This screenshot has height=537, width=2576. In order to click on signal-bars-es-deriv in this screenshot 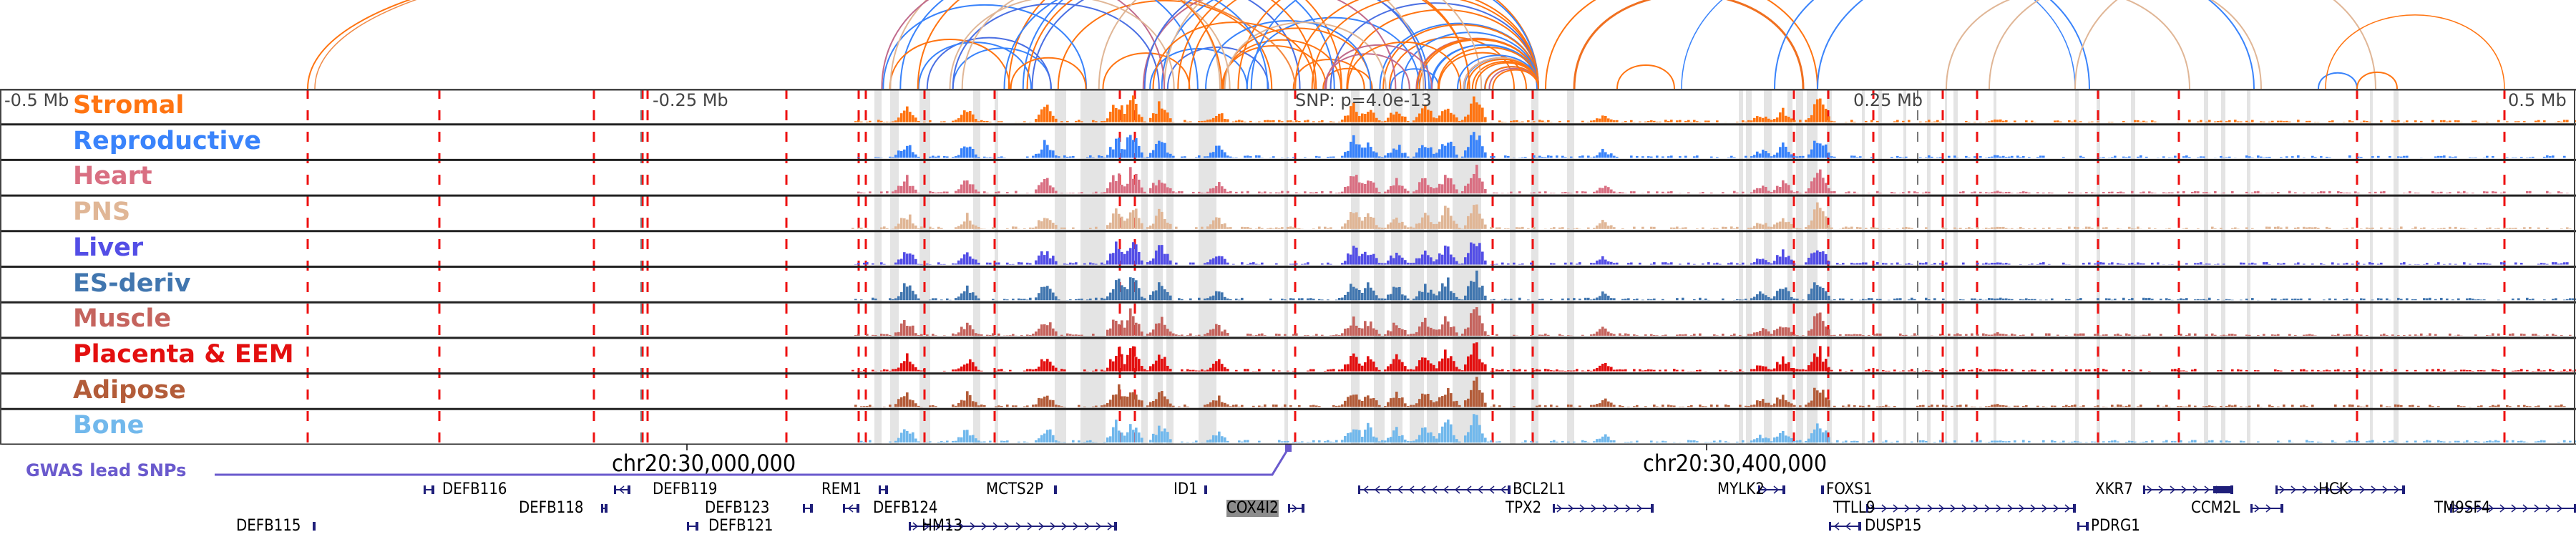, I will do `click(1715, 285)`.